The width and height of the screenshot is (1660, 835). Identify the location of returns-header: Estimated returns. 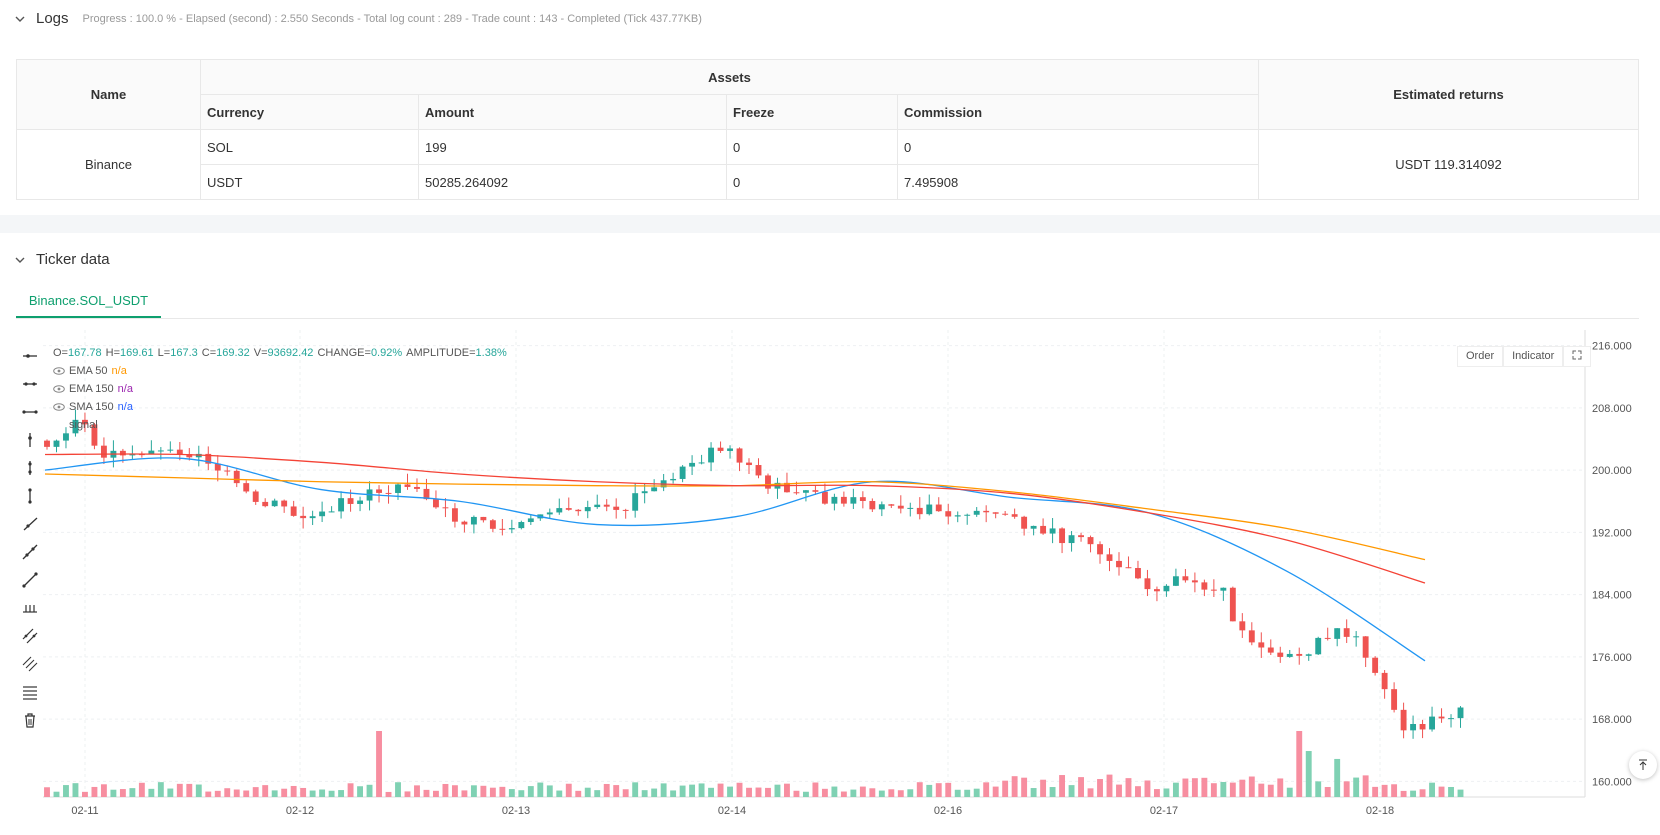
(1448, 94).